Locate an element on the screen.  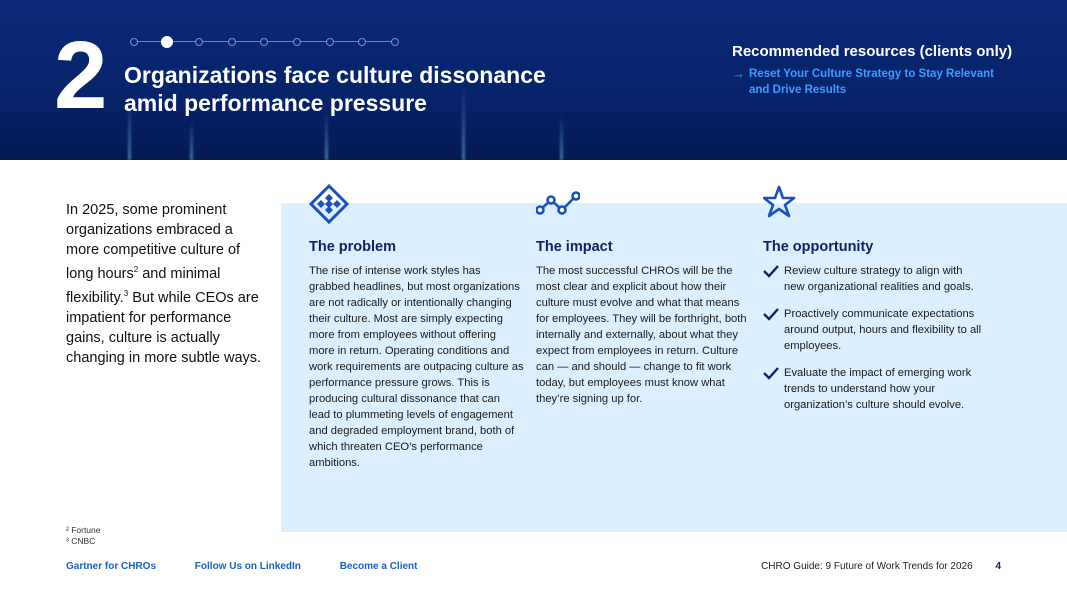
trend-line-icon is located at coordinates (558, 203).